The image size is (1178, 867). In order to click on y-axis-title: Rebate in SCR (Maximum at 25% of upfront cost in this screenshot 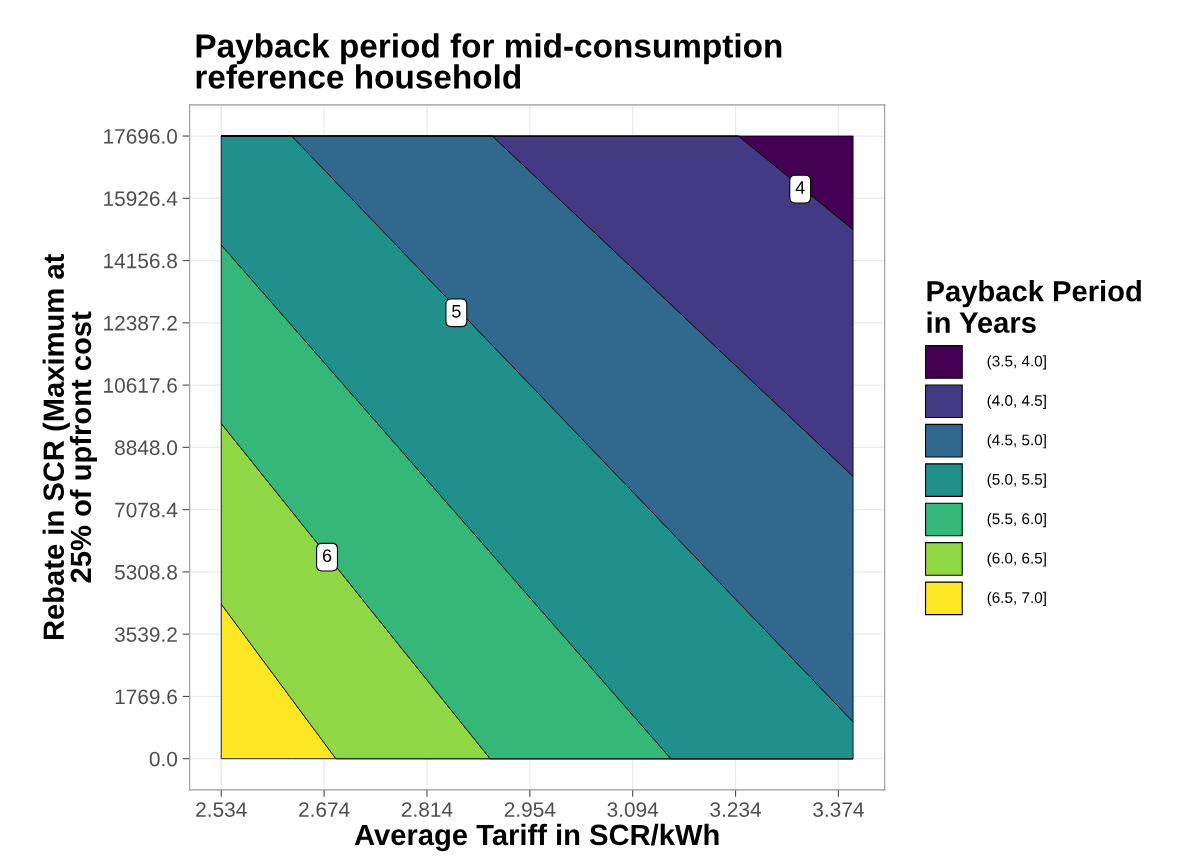, I will do `click(69, 447)`.